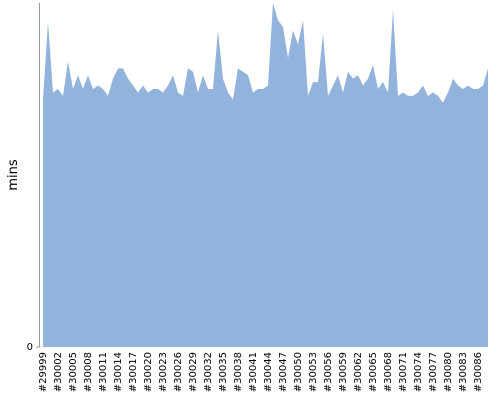 Image resolution: width=500 pixels, height=400 pixels. Describe the element at coordinates (88, 372) in the screenshot. I see `x-tick-label: #30008` at that location.